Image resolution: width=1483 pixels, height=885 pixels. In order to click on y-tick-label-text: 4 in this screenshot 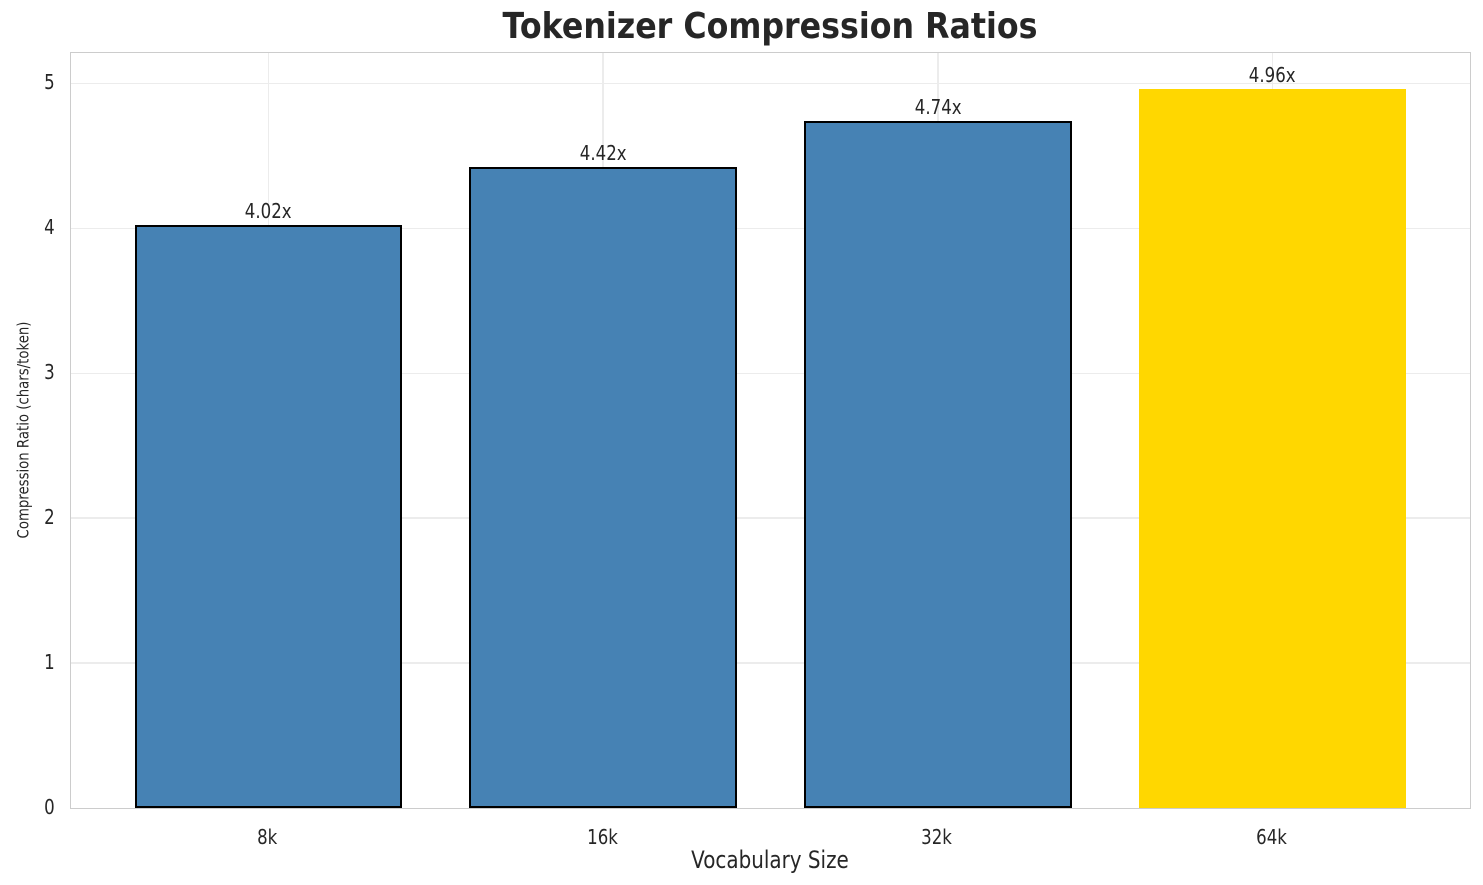, I will do `click(49, 227)`.